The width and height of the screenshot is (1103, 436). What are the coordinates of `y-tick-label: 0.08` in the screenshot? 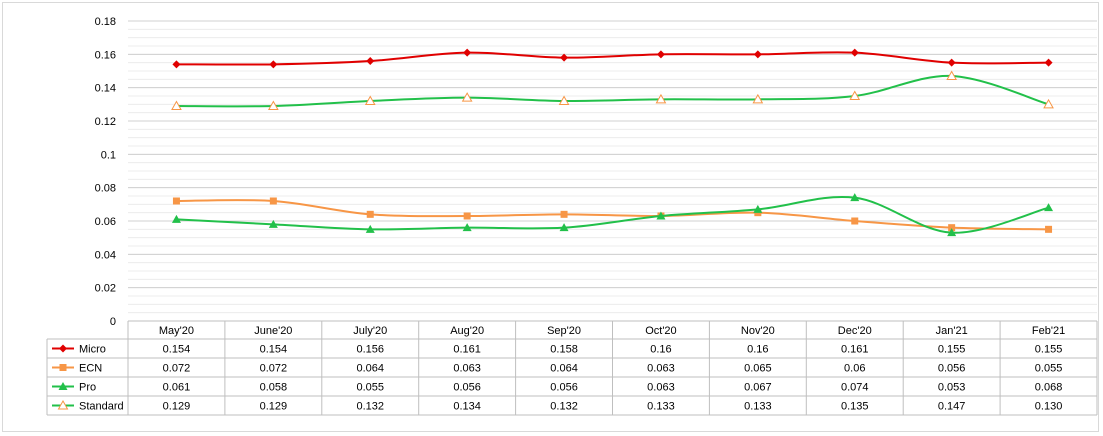 It's located at (105, 189).